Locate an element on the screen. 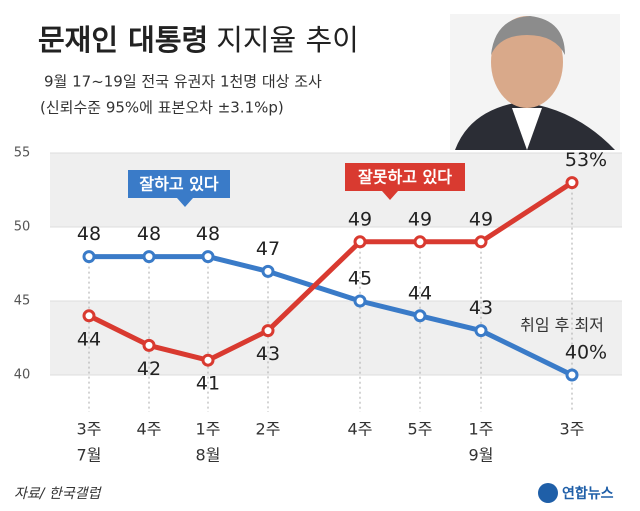 The height and width of the screenshot is (511, 640). x-tick-label: 5주 is located at coordinates (420, 429).